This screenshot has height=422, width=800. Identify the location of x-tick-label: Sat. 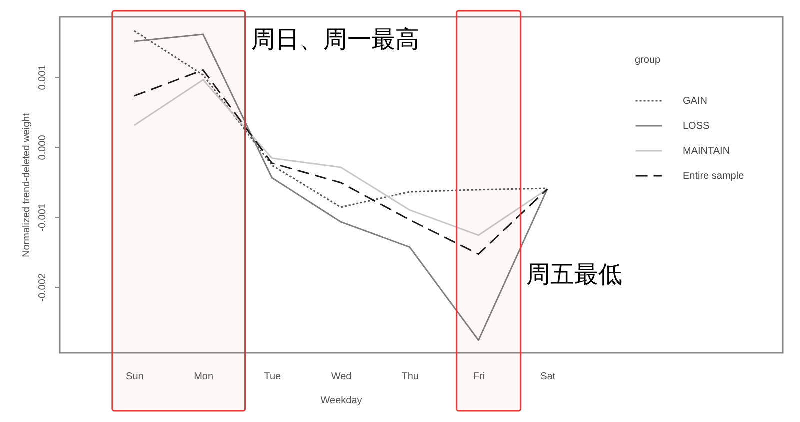
(548, 377).